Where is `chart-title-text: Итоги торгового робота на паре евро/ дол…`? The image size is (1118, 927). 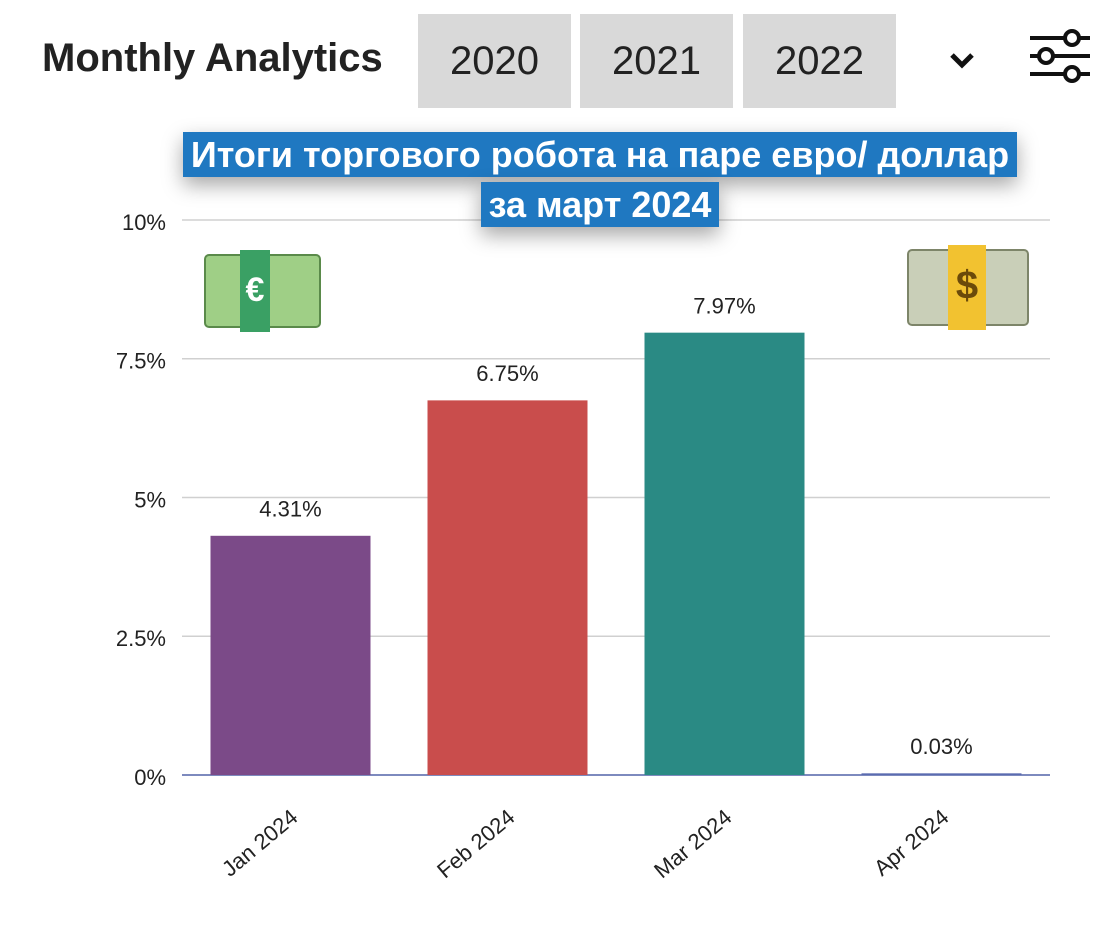 chart-title-text: Итоги торгового робота на паре евро/ дол… is located at coordinates (600, 179).